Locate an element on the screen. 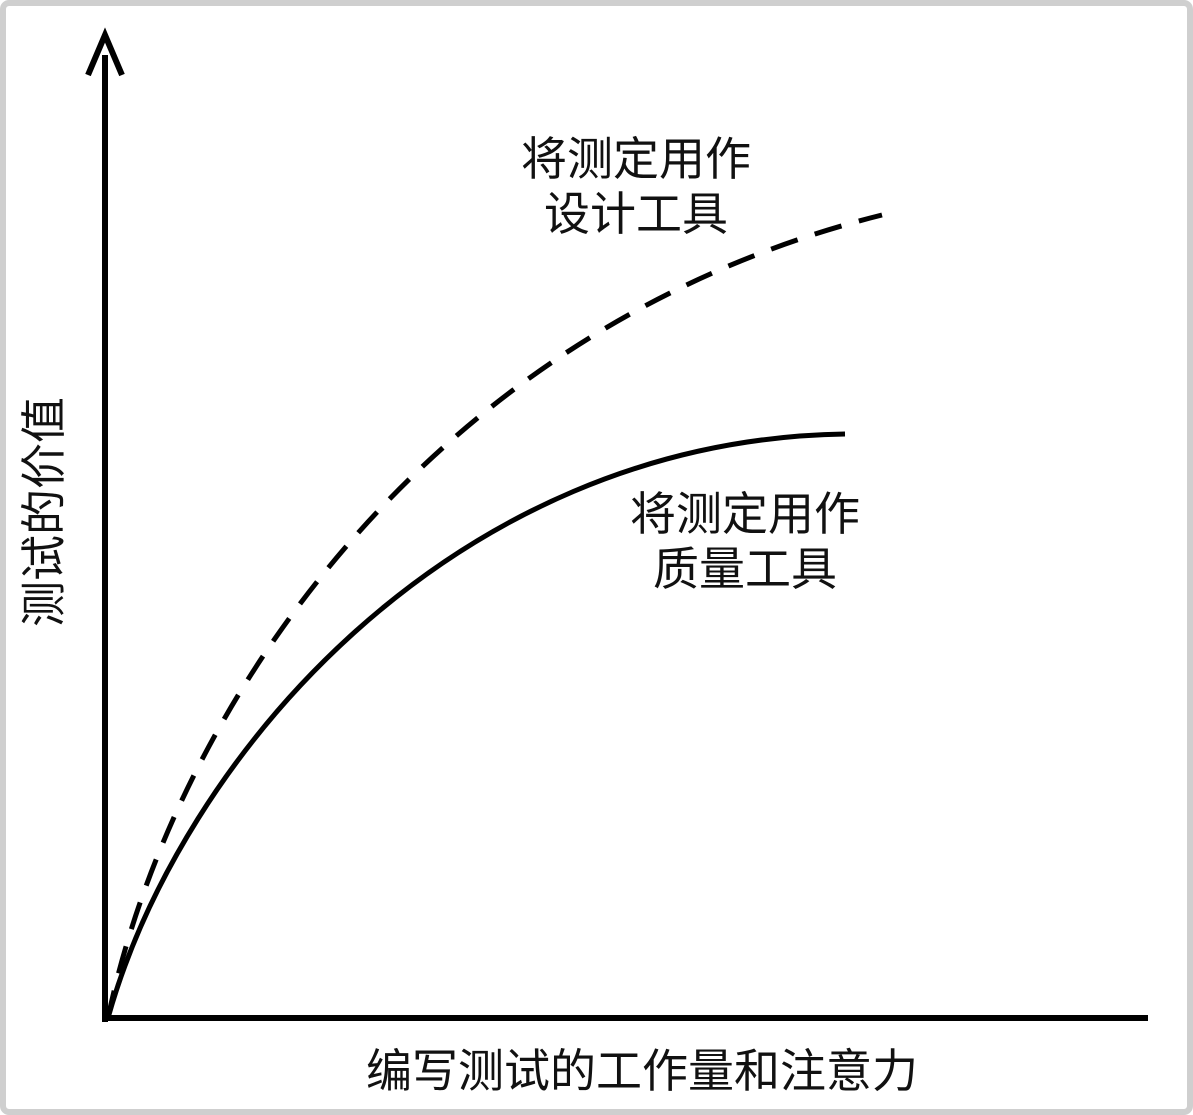  y-axis-arrow is located at coordinates (105, 52).